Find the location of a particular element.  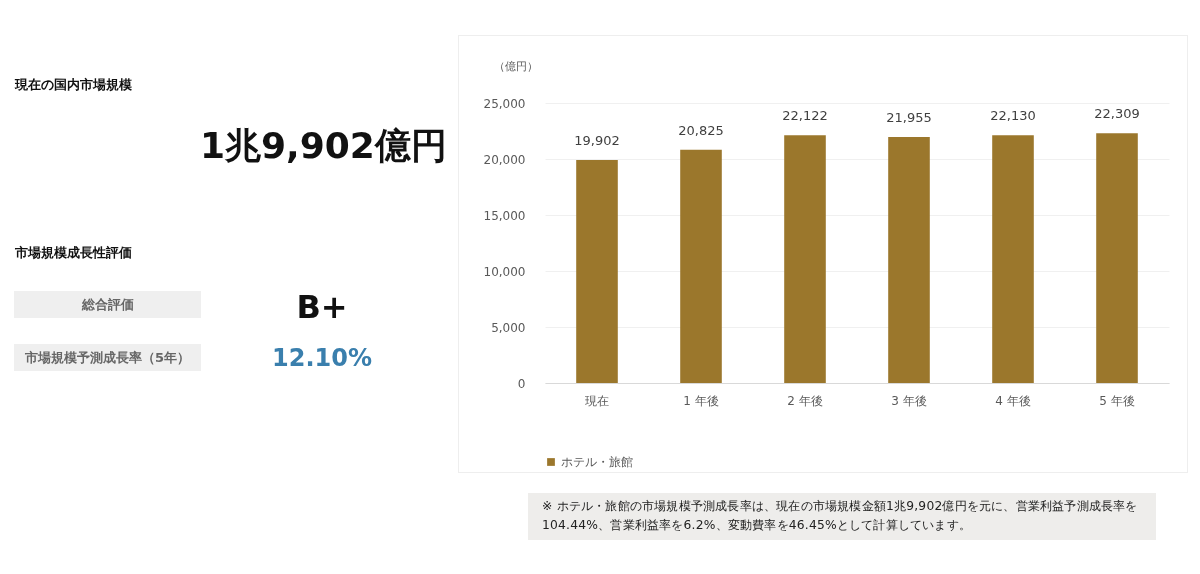

text: 現在の国内市場規模 is located at coordinates (73, 85).